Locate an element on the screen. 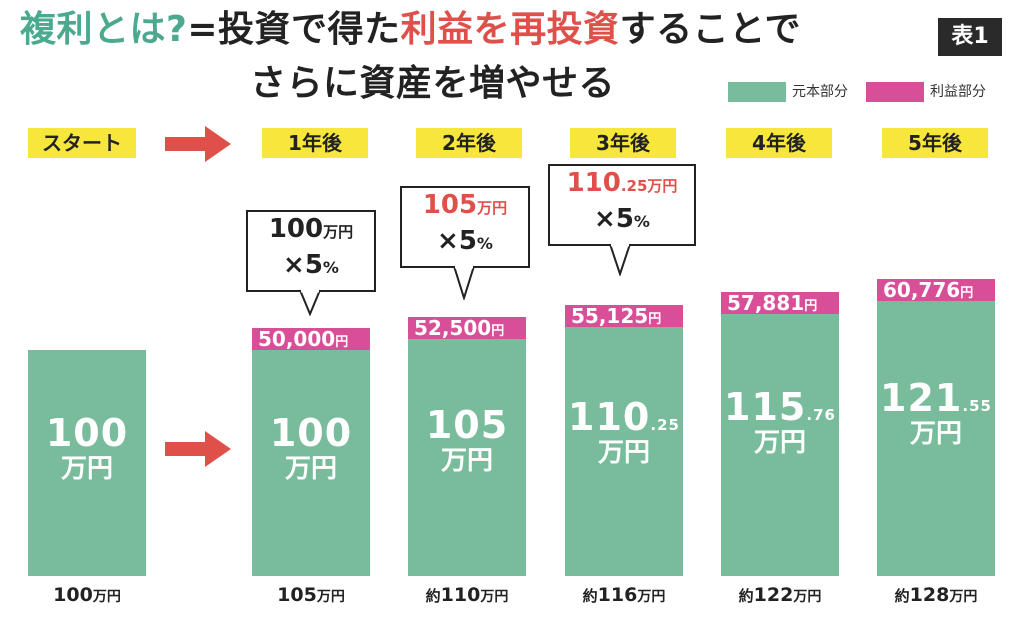 This screenshot has width=1023, height=625. chart-title-line1: 複利とは?=投資で得た利益を再投資することで is located at coordinates (410, 29).